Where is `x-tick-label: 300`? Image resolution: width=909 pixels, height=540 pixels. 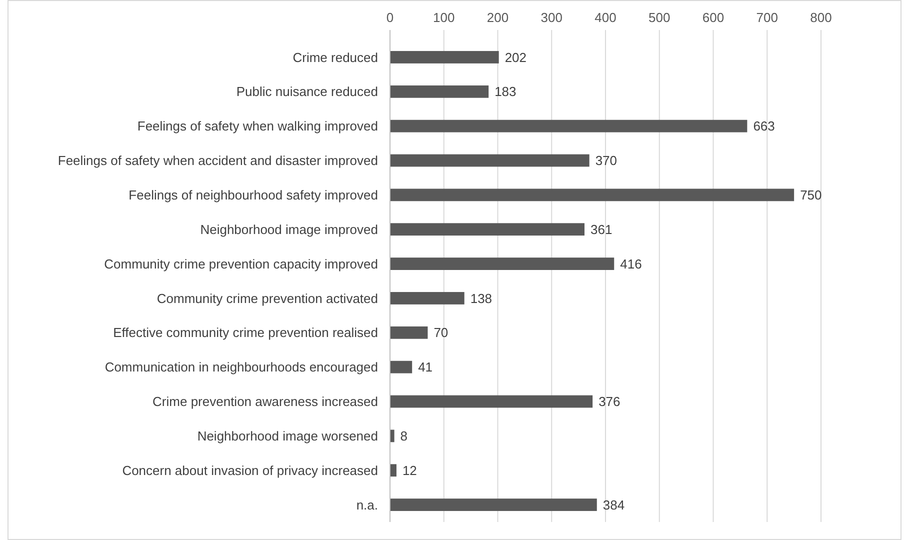 x-tick-label: 300 is located at coordinates (551, 17).